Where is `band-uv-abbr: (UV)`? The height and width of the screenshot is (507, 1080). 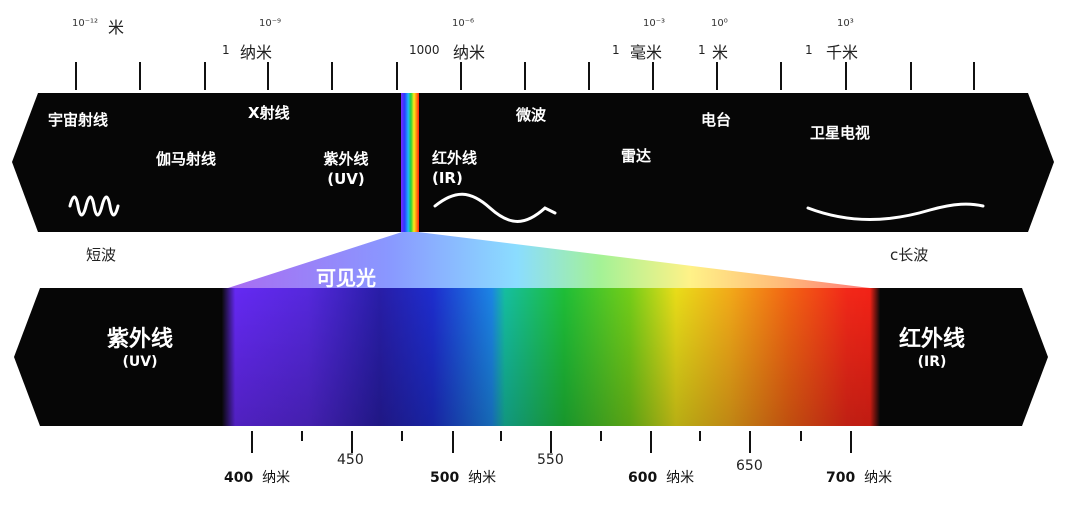 band-uv-abbr: (UV) is located at coordinates (346, 179).